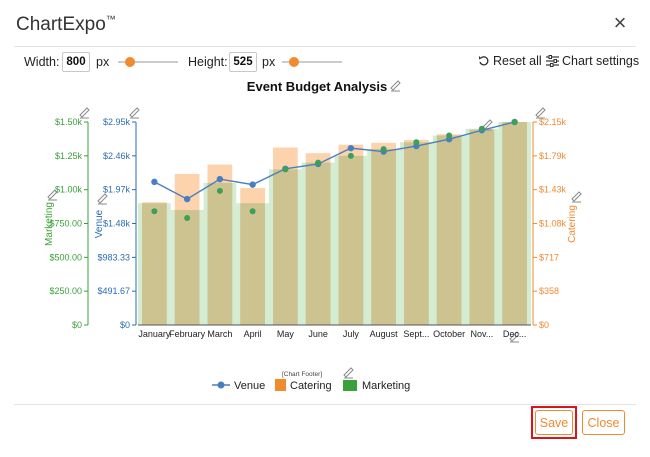  Describe the element at coordinates (249, 386) in the screenshot. I see `legend-venue-label: Venue` at that location.